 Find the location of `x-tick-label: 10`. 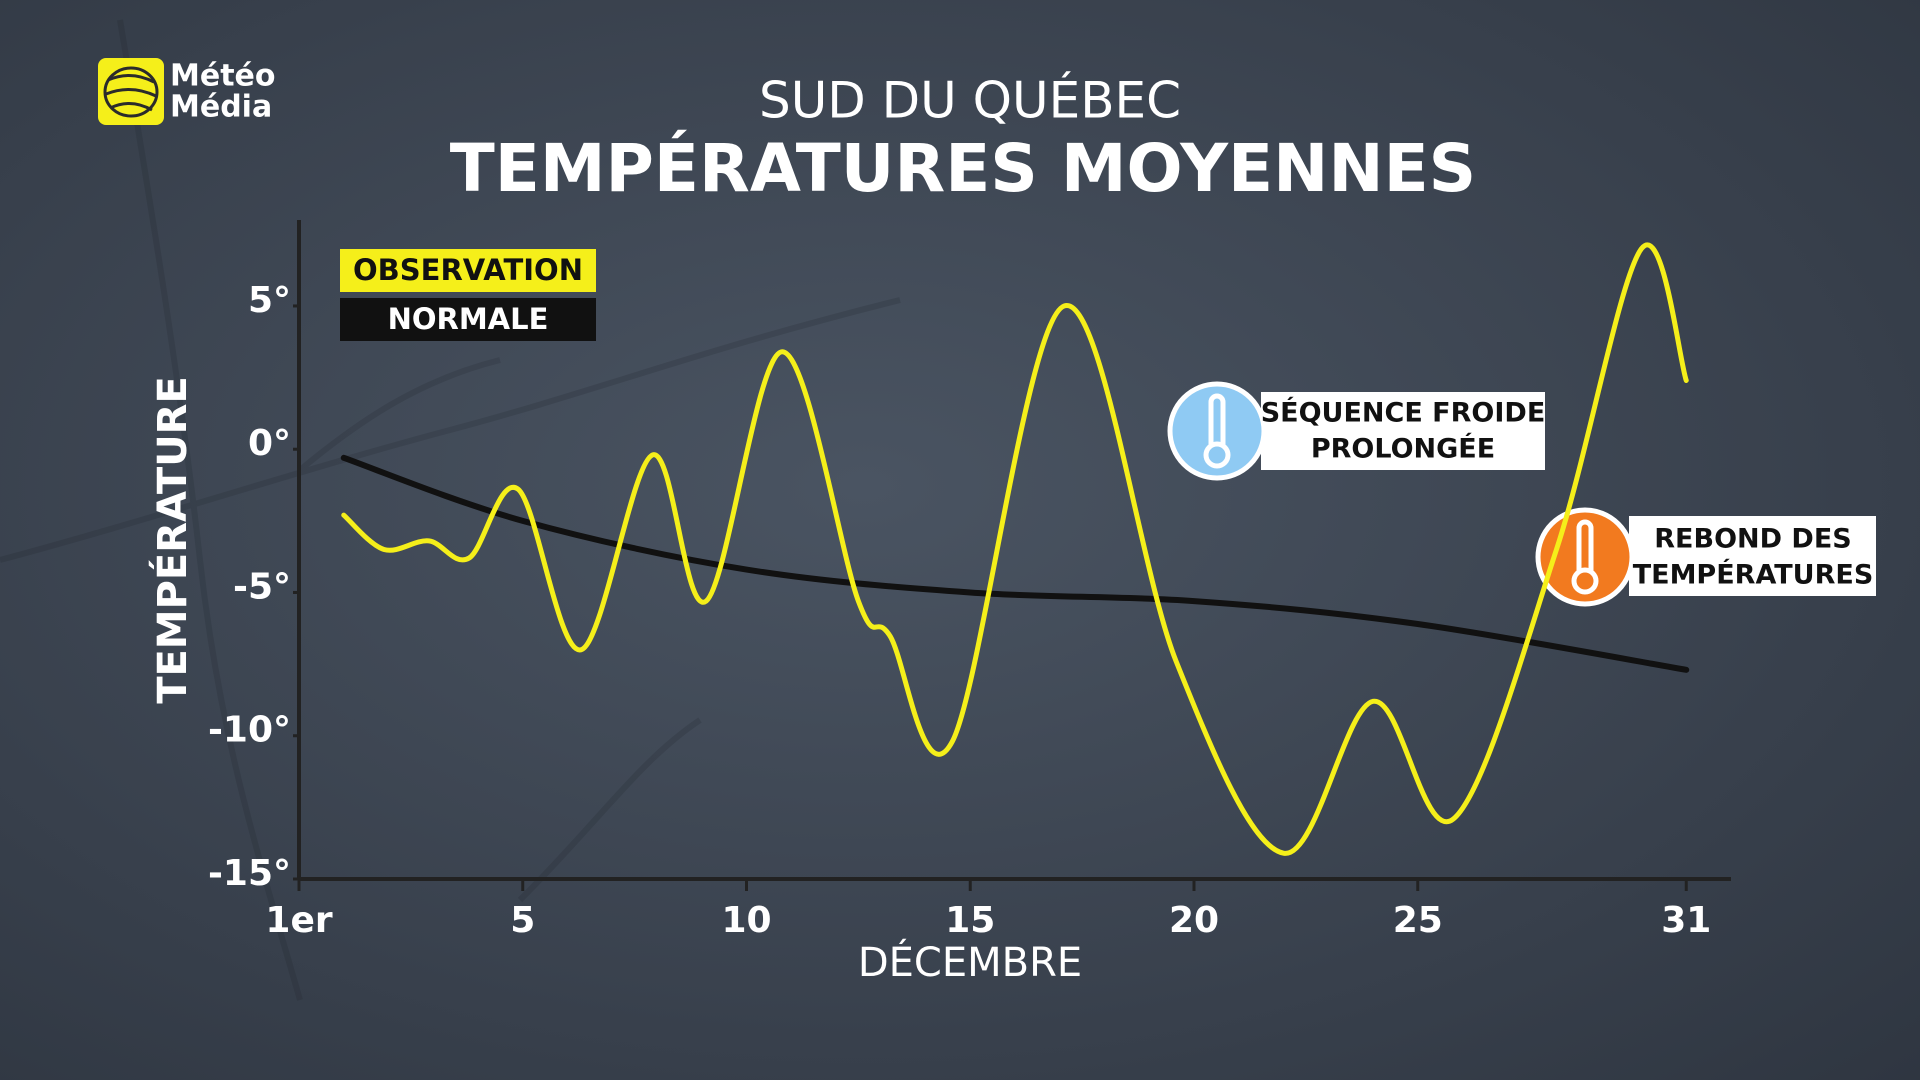

x-tick-label: 10 is located at coordinates (746, 920).